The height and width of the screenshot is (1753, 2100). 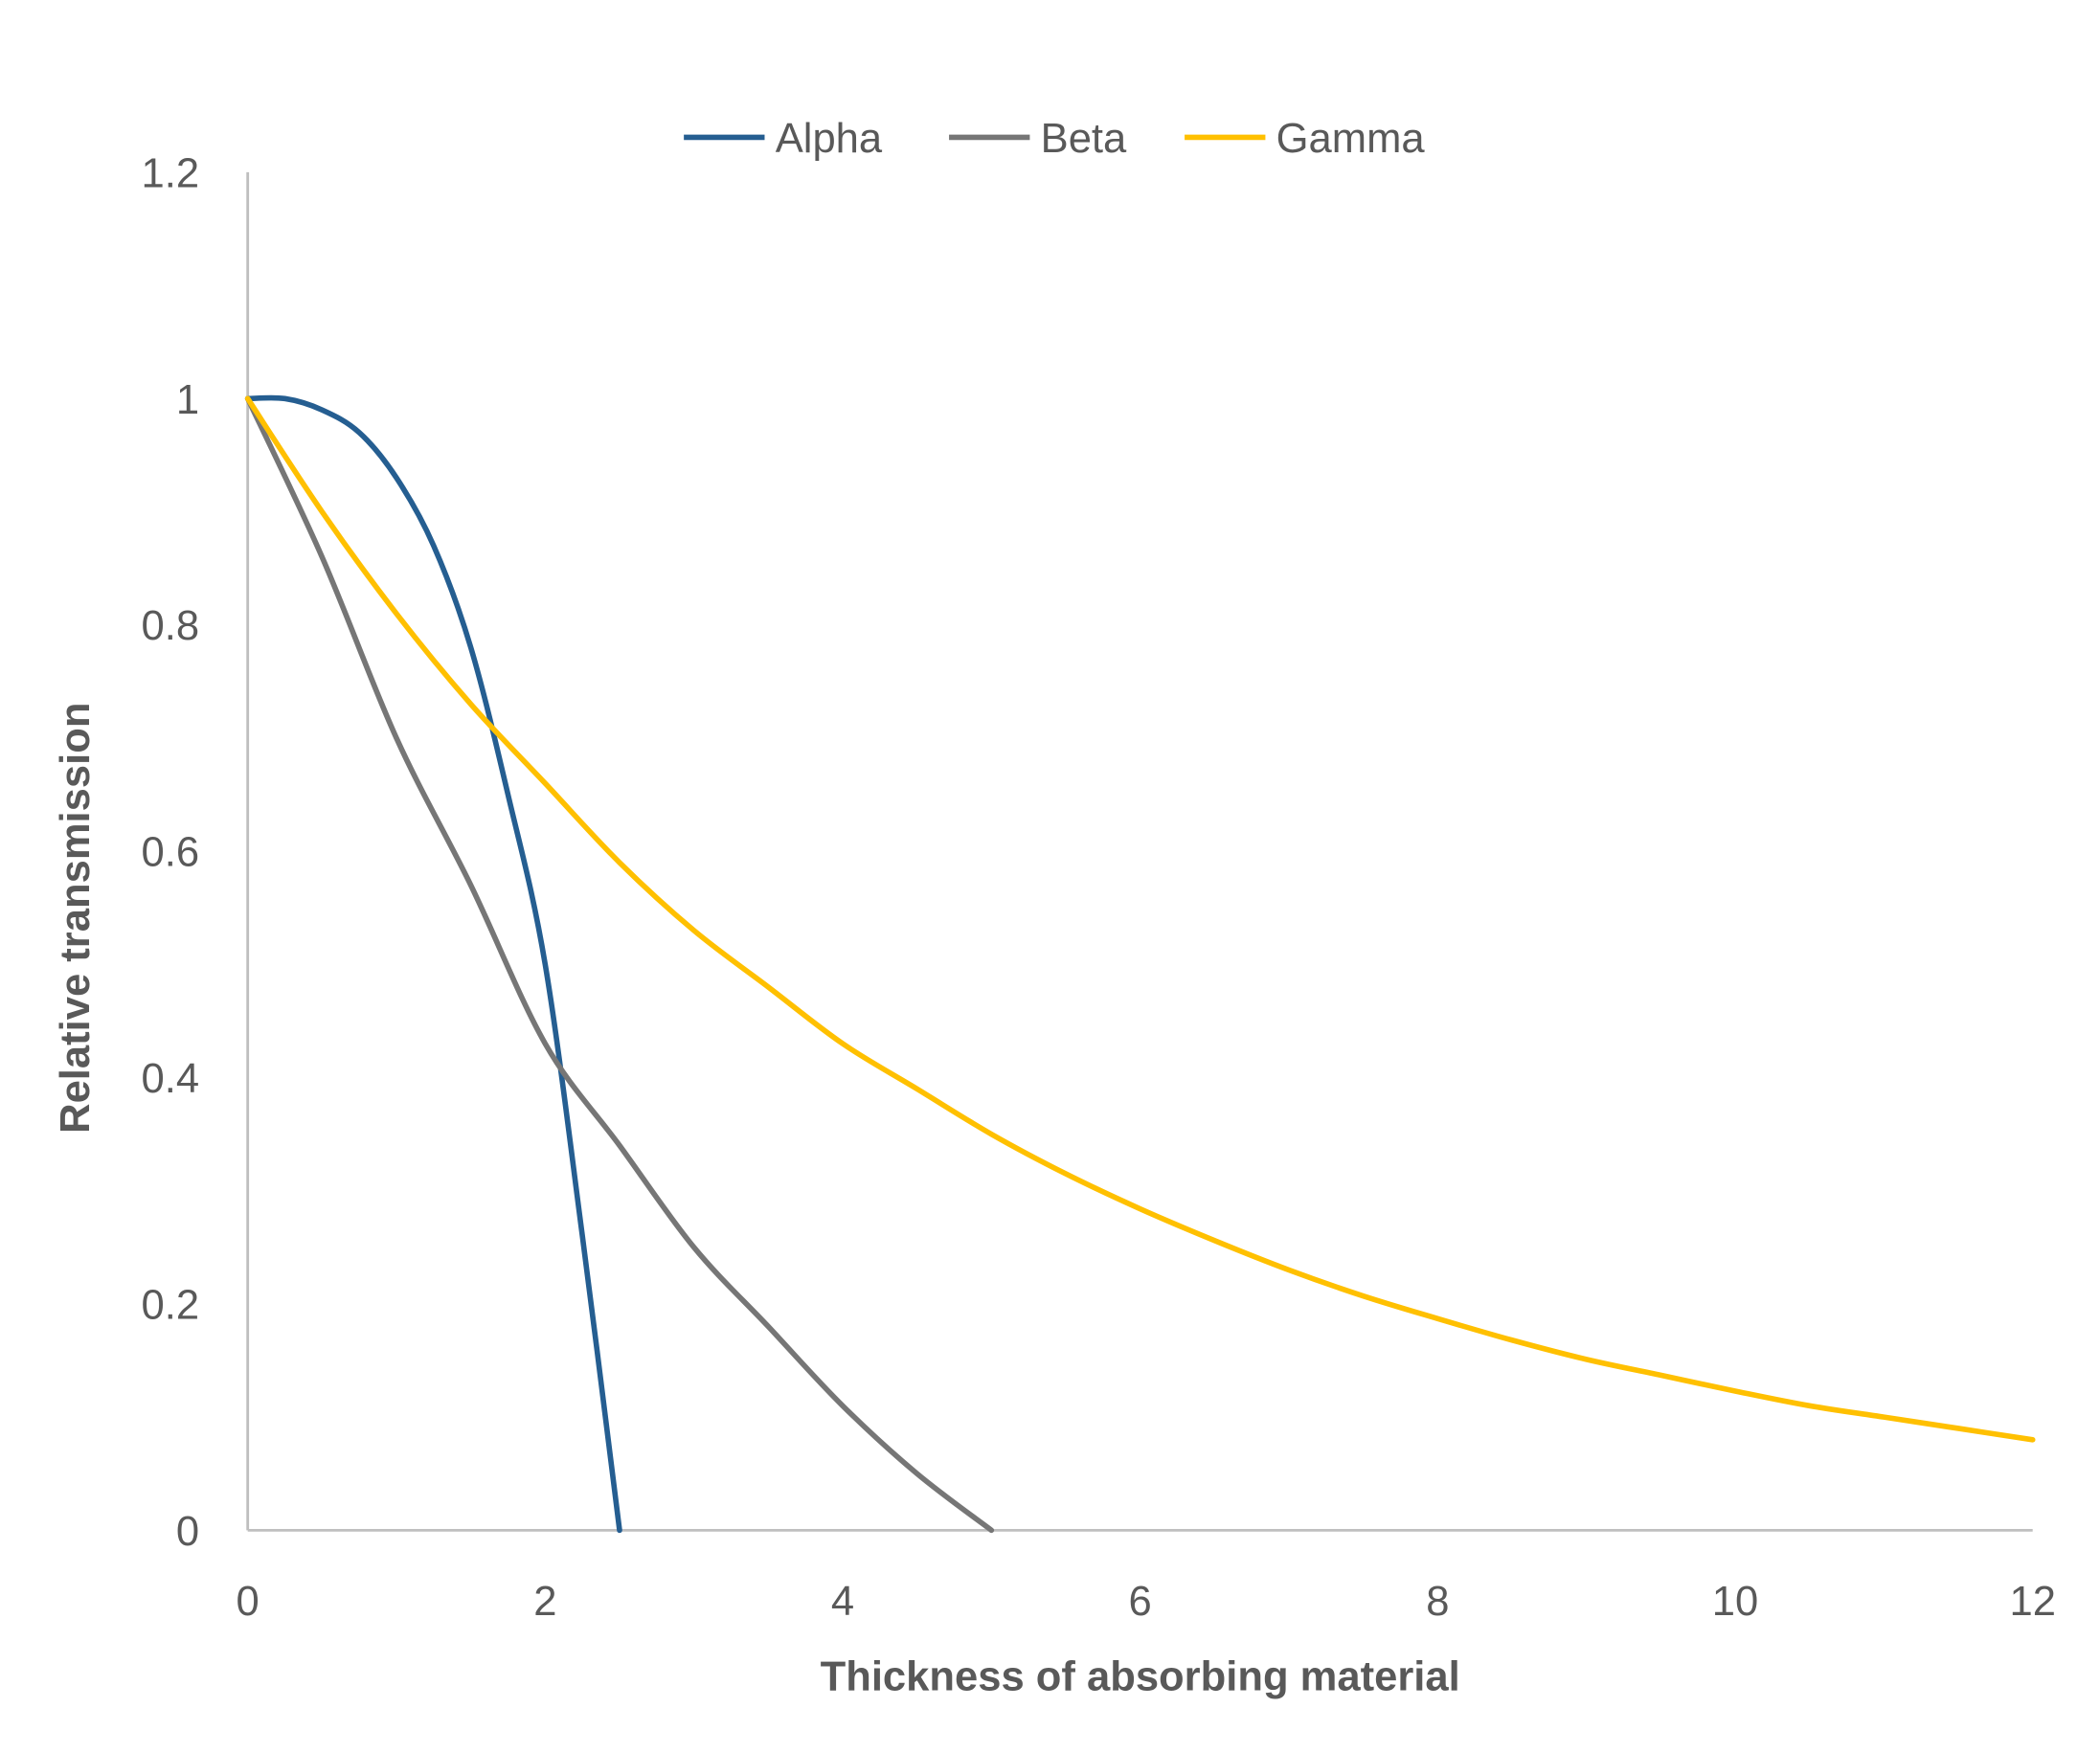 What do you see at coordinates (433, 964) in the screenshot?
I see `series-line-alpha` at bounding box center [433, 964].